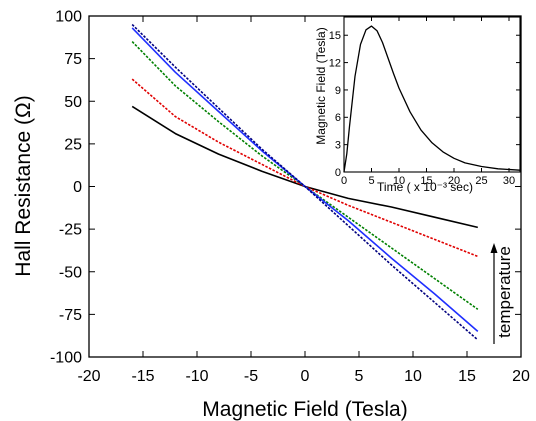 Image resolution: width=536 pixels, height=421 pixels. I want to click on y-tick-label: 25, so click(73, 144).